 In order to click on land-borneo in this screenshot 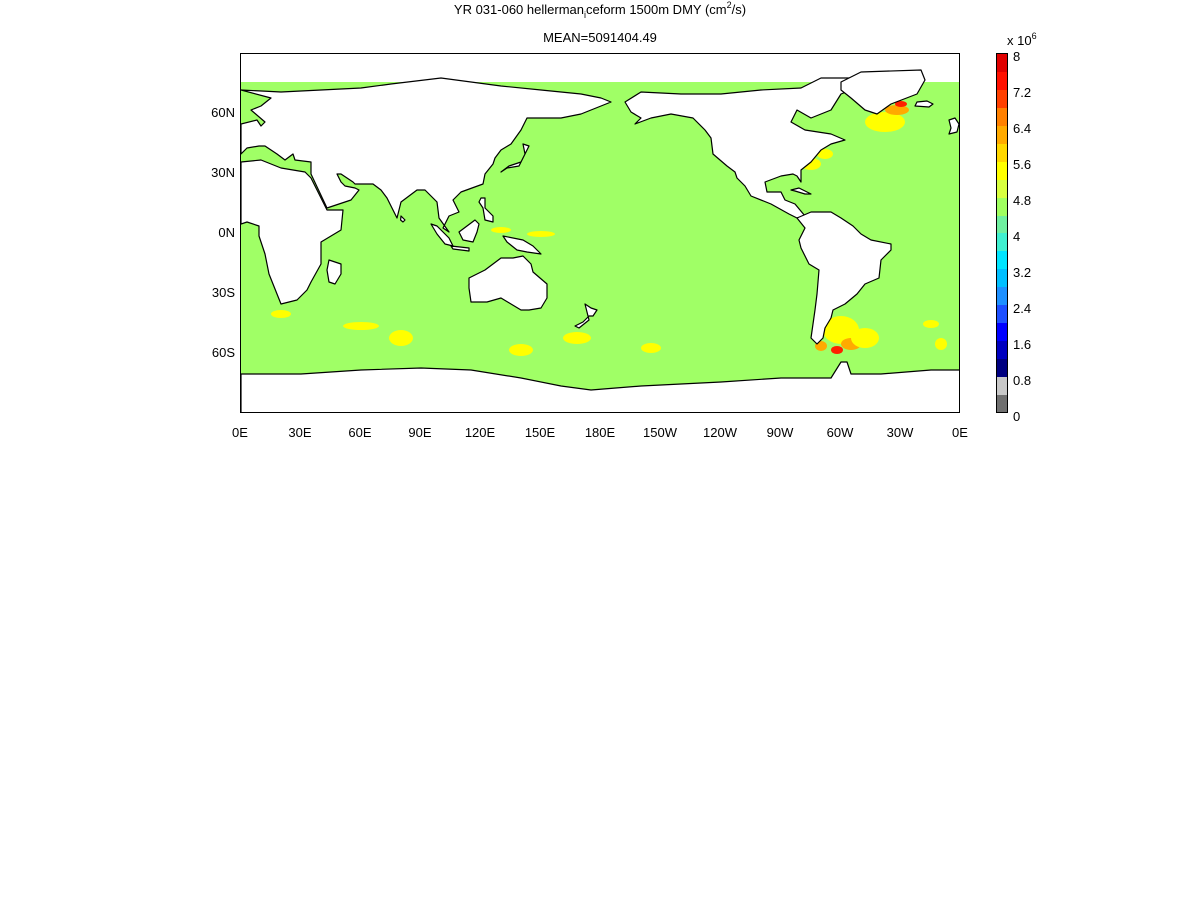, I will do `click(469, 231)`.